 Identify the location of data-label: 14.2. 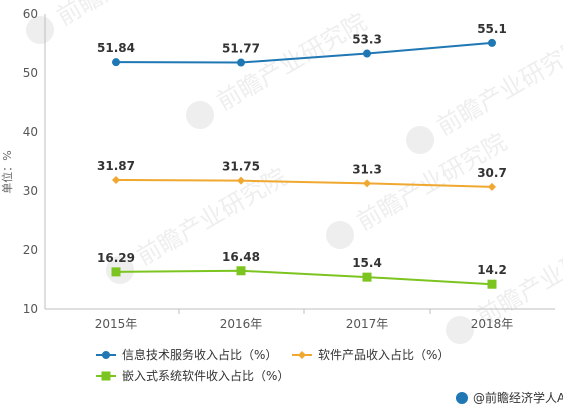
(492, 270).